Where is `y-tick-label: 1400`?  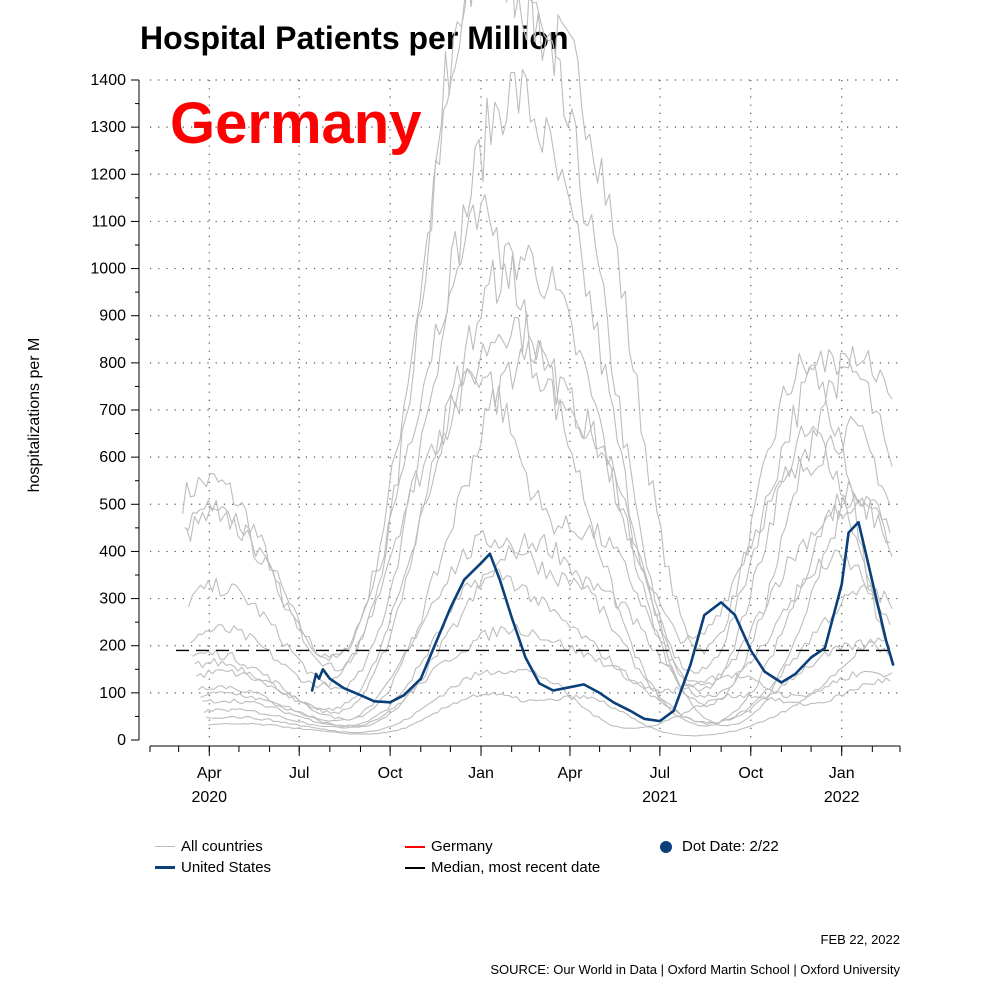
y-tick-label: 1400 is located at coordinates (108, 80).